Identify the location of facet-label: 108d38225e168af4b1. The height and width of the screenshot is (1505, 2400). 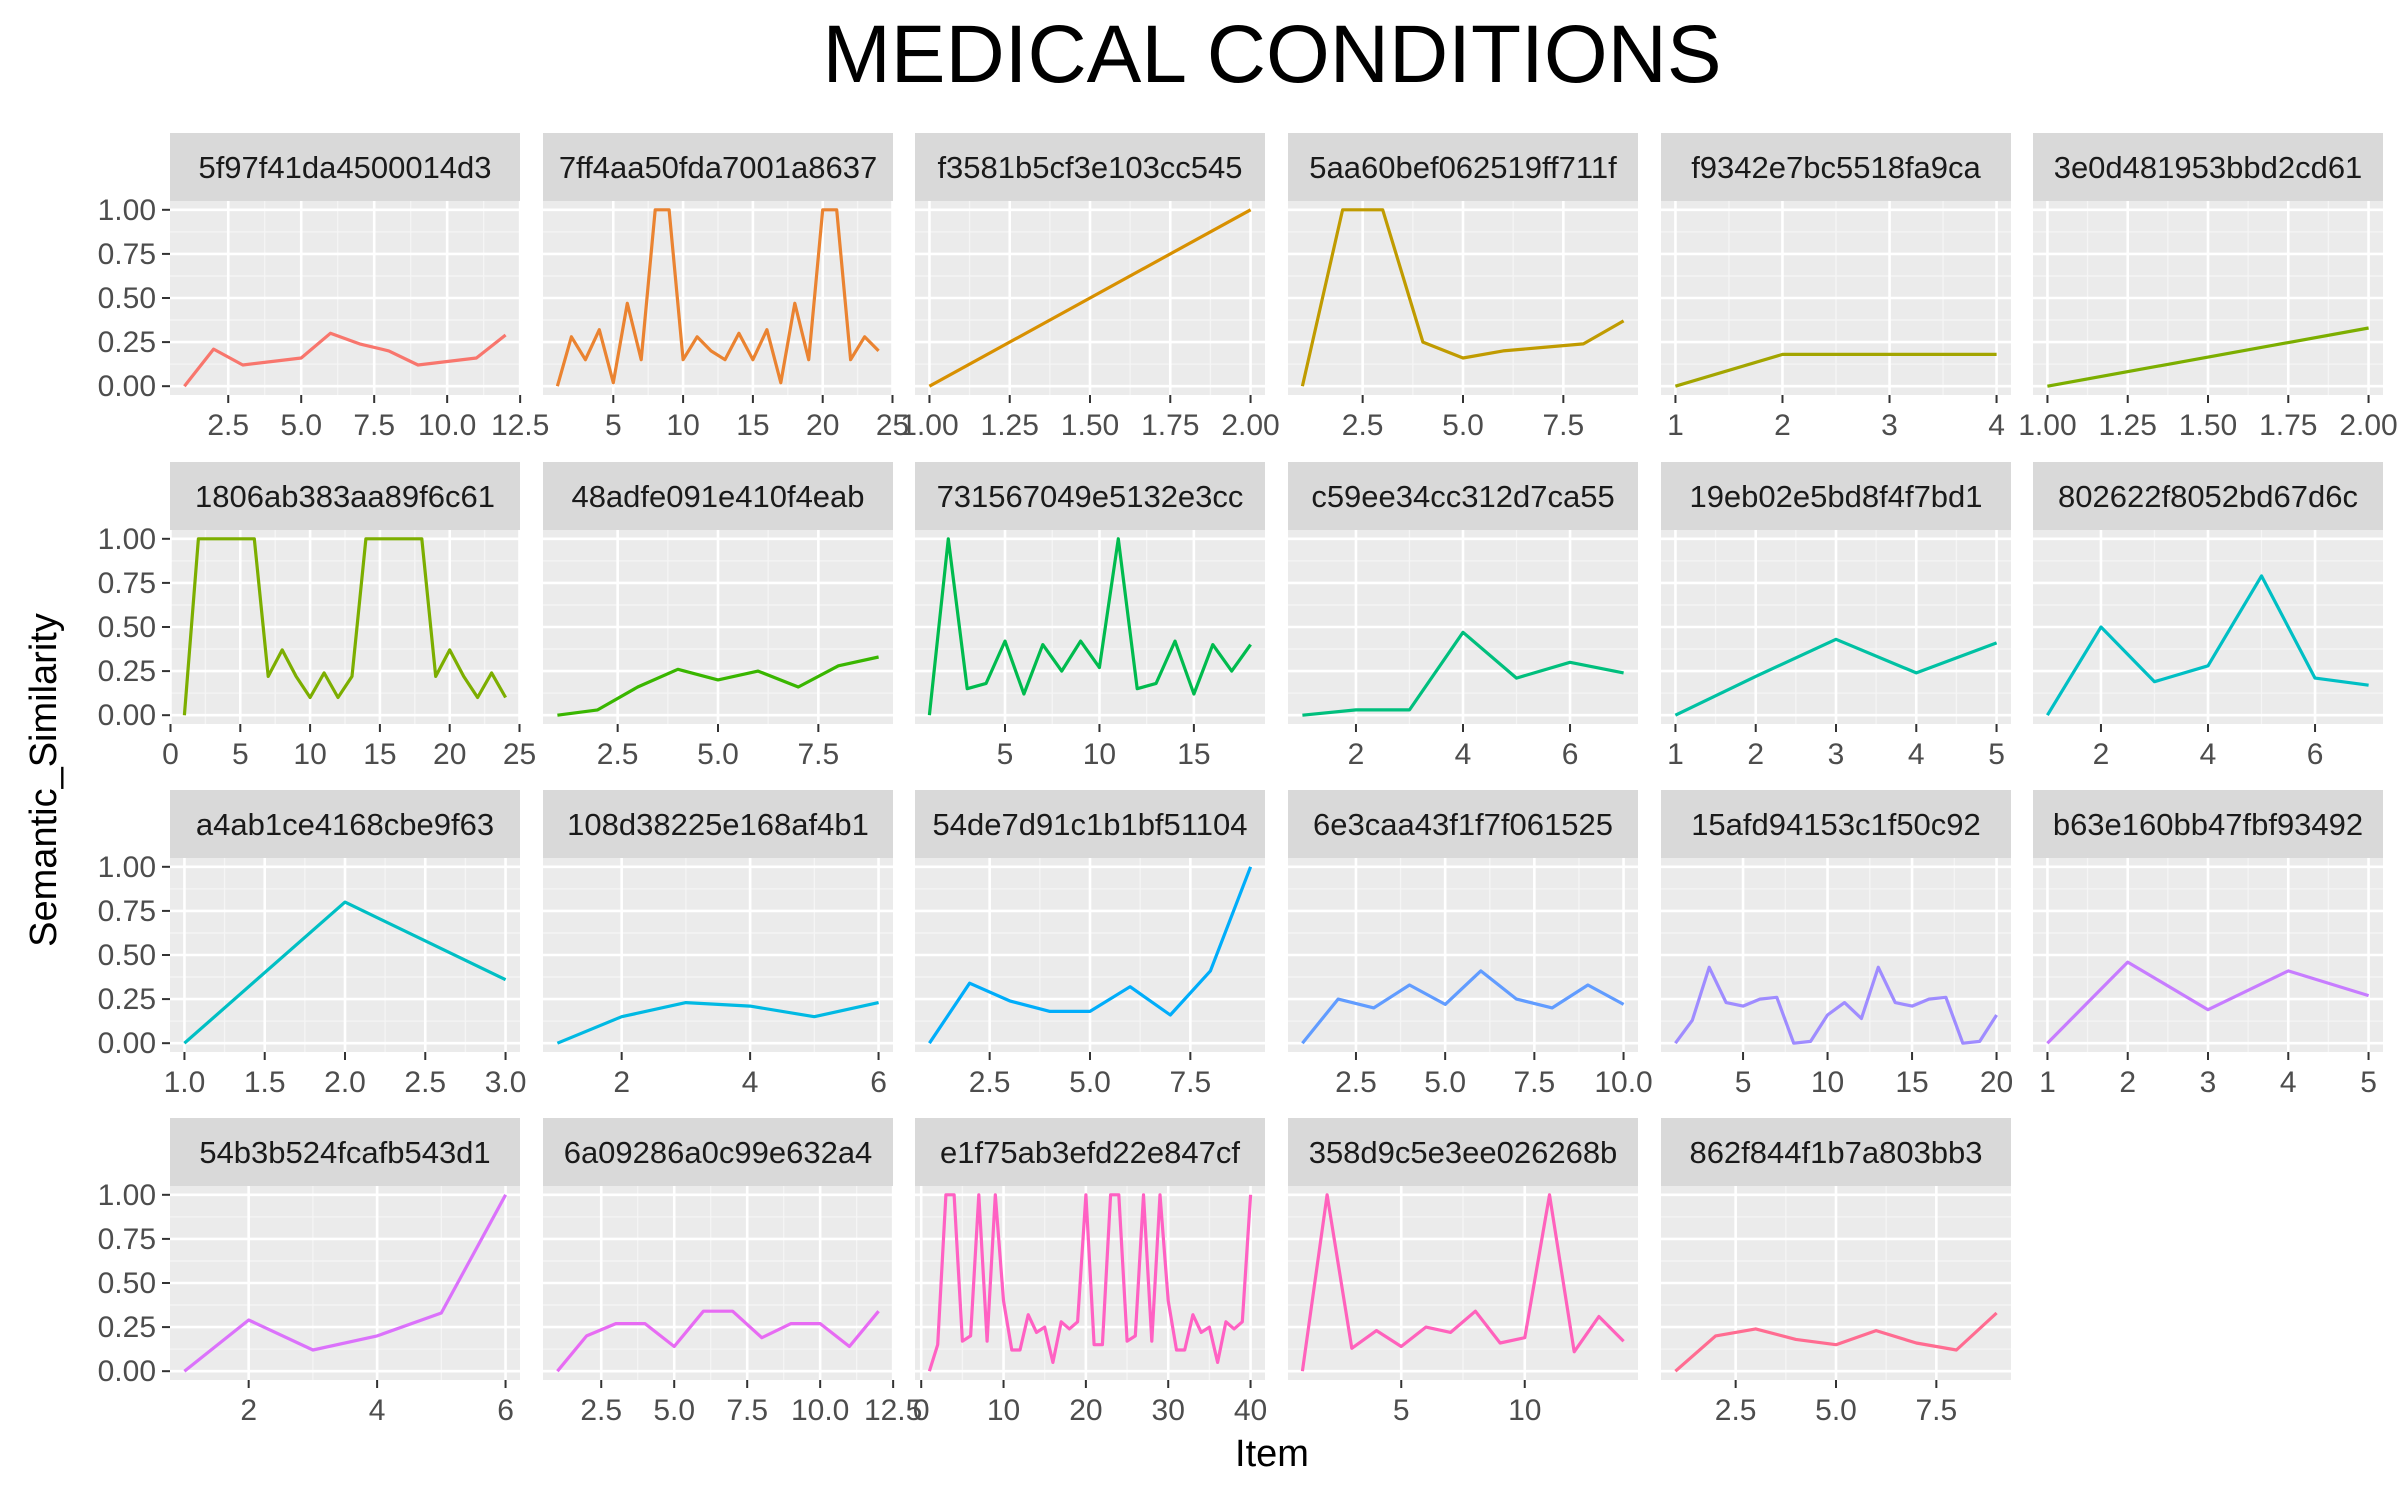
(718, 824).